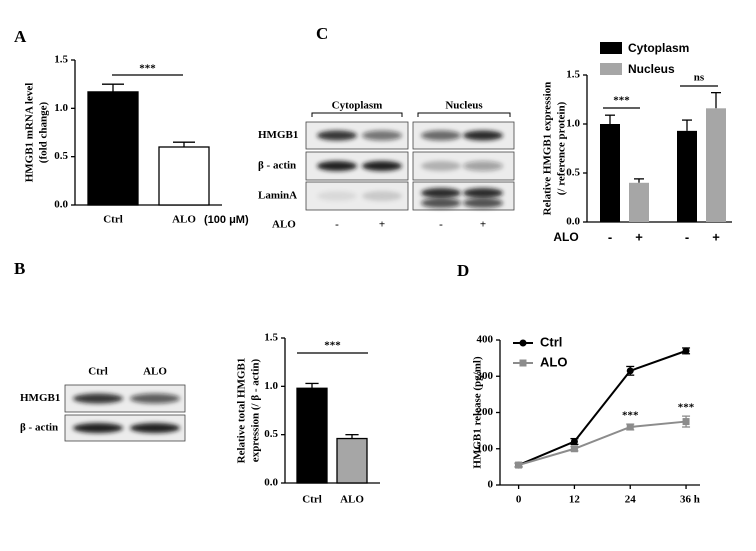 The height and width of the screenshot is (551, 756). Describe the element at coordinates (19, 268) in the screenshot. I see `panel-label: B` at that location.